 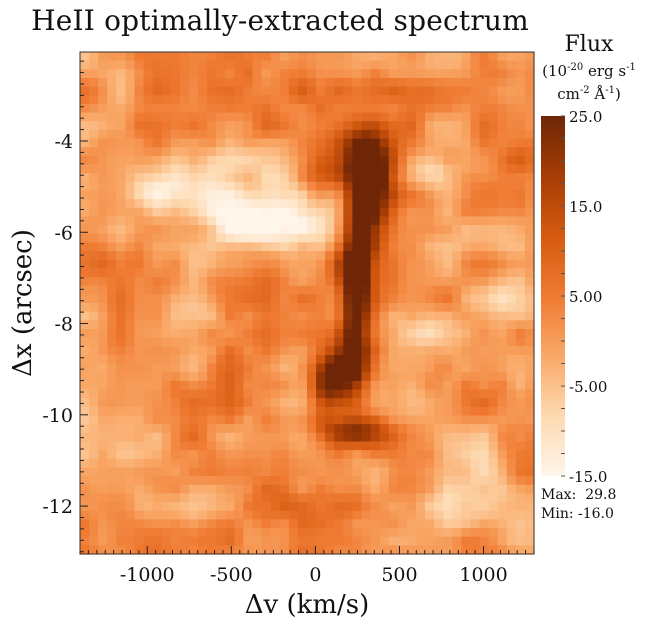 What do you see at coordinates (601, 495) in the screenshot?
I see `stats-max-value: 29.8` at bounding box center [601, 495].